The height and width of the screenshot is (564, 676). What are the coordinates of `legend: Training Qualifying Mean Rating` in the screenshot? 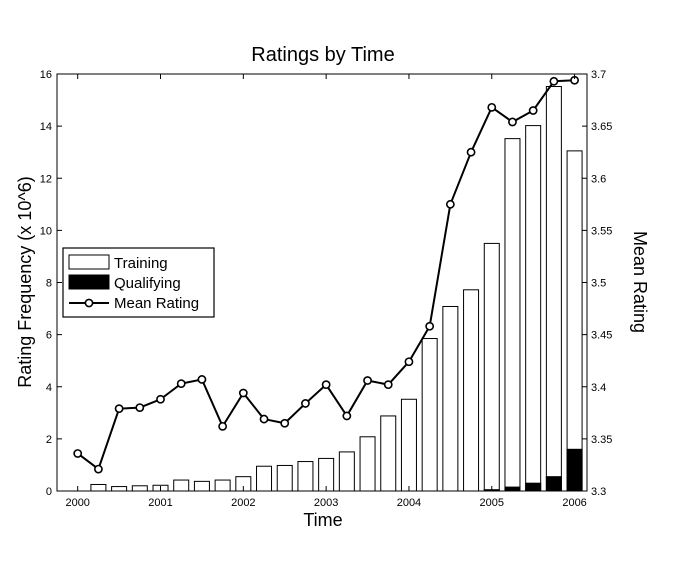 It's located at (138, 282).